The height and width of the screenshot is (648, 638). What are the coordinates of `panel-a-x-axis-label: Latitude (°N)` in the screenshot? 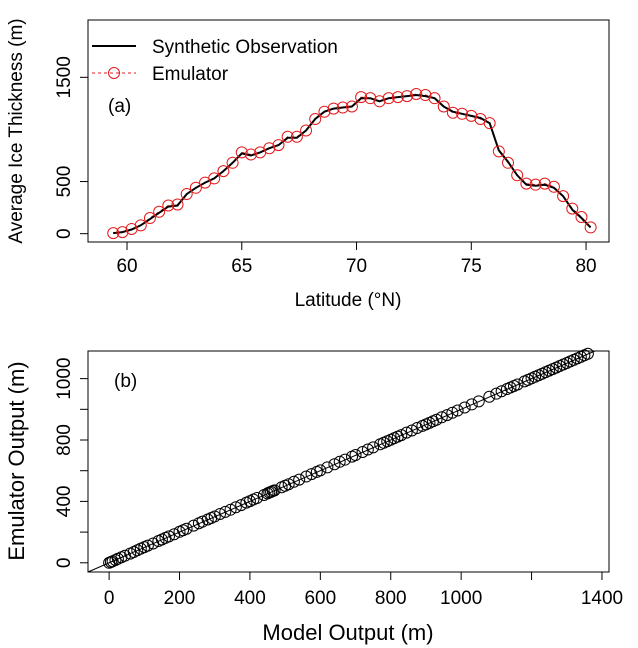 It's located at (348, 300).